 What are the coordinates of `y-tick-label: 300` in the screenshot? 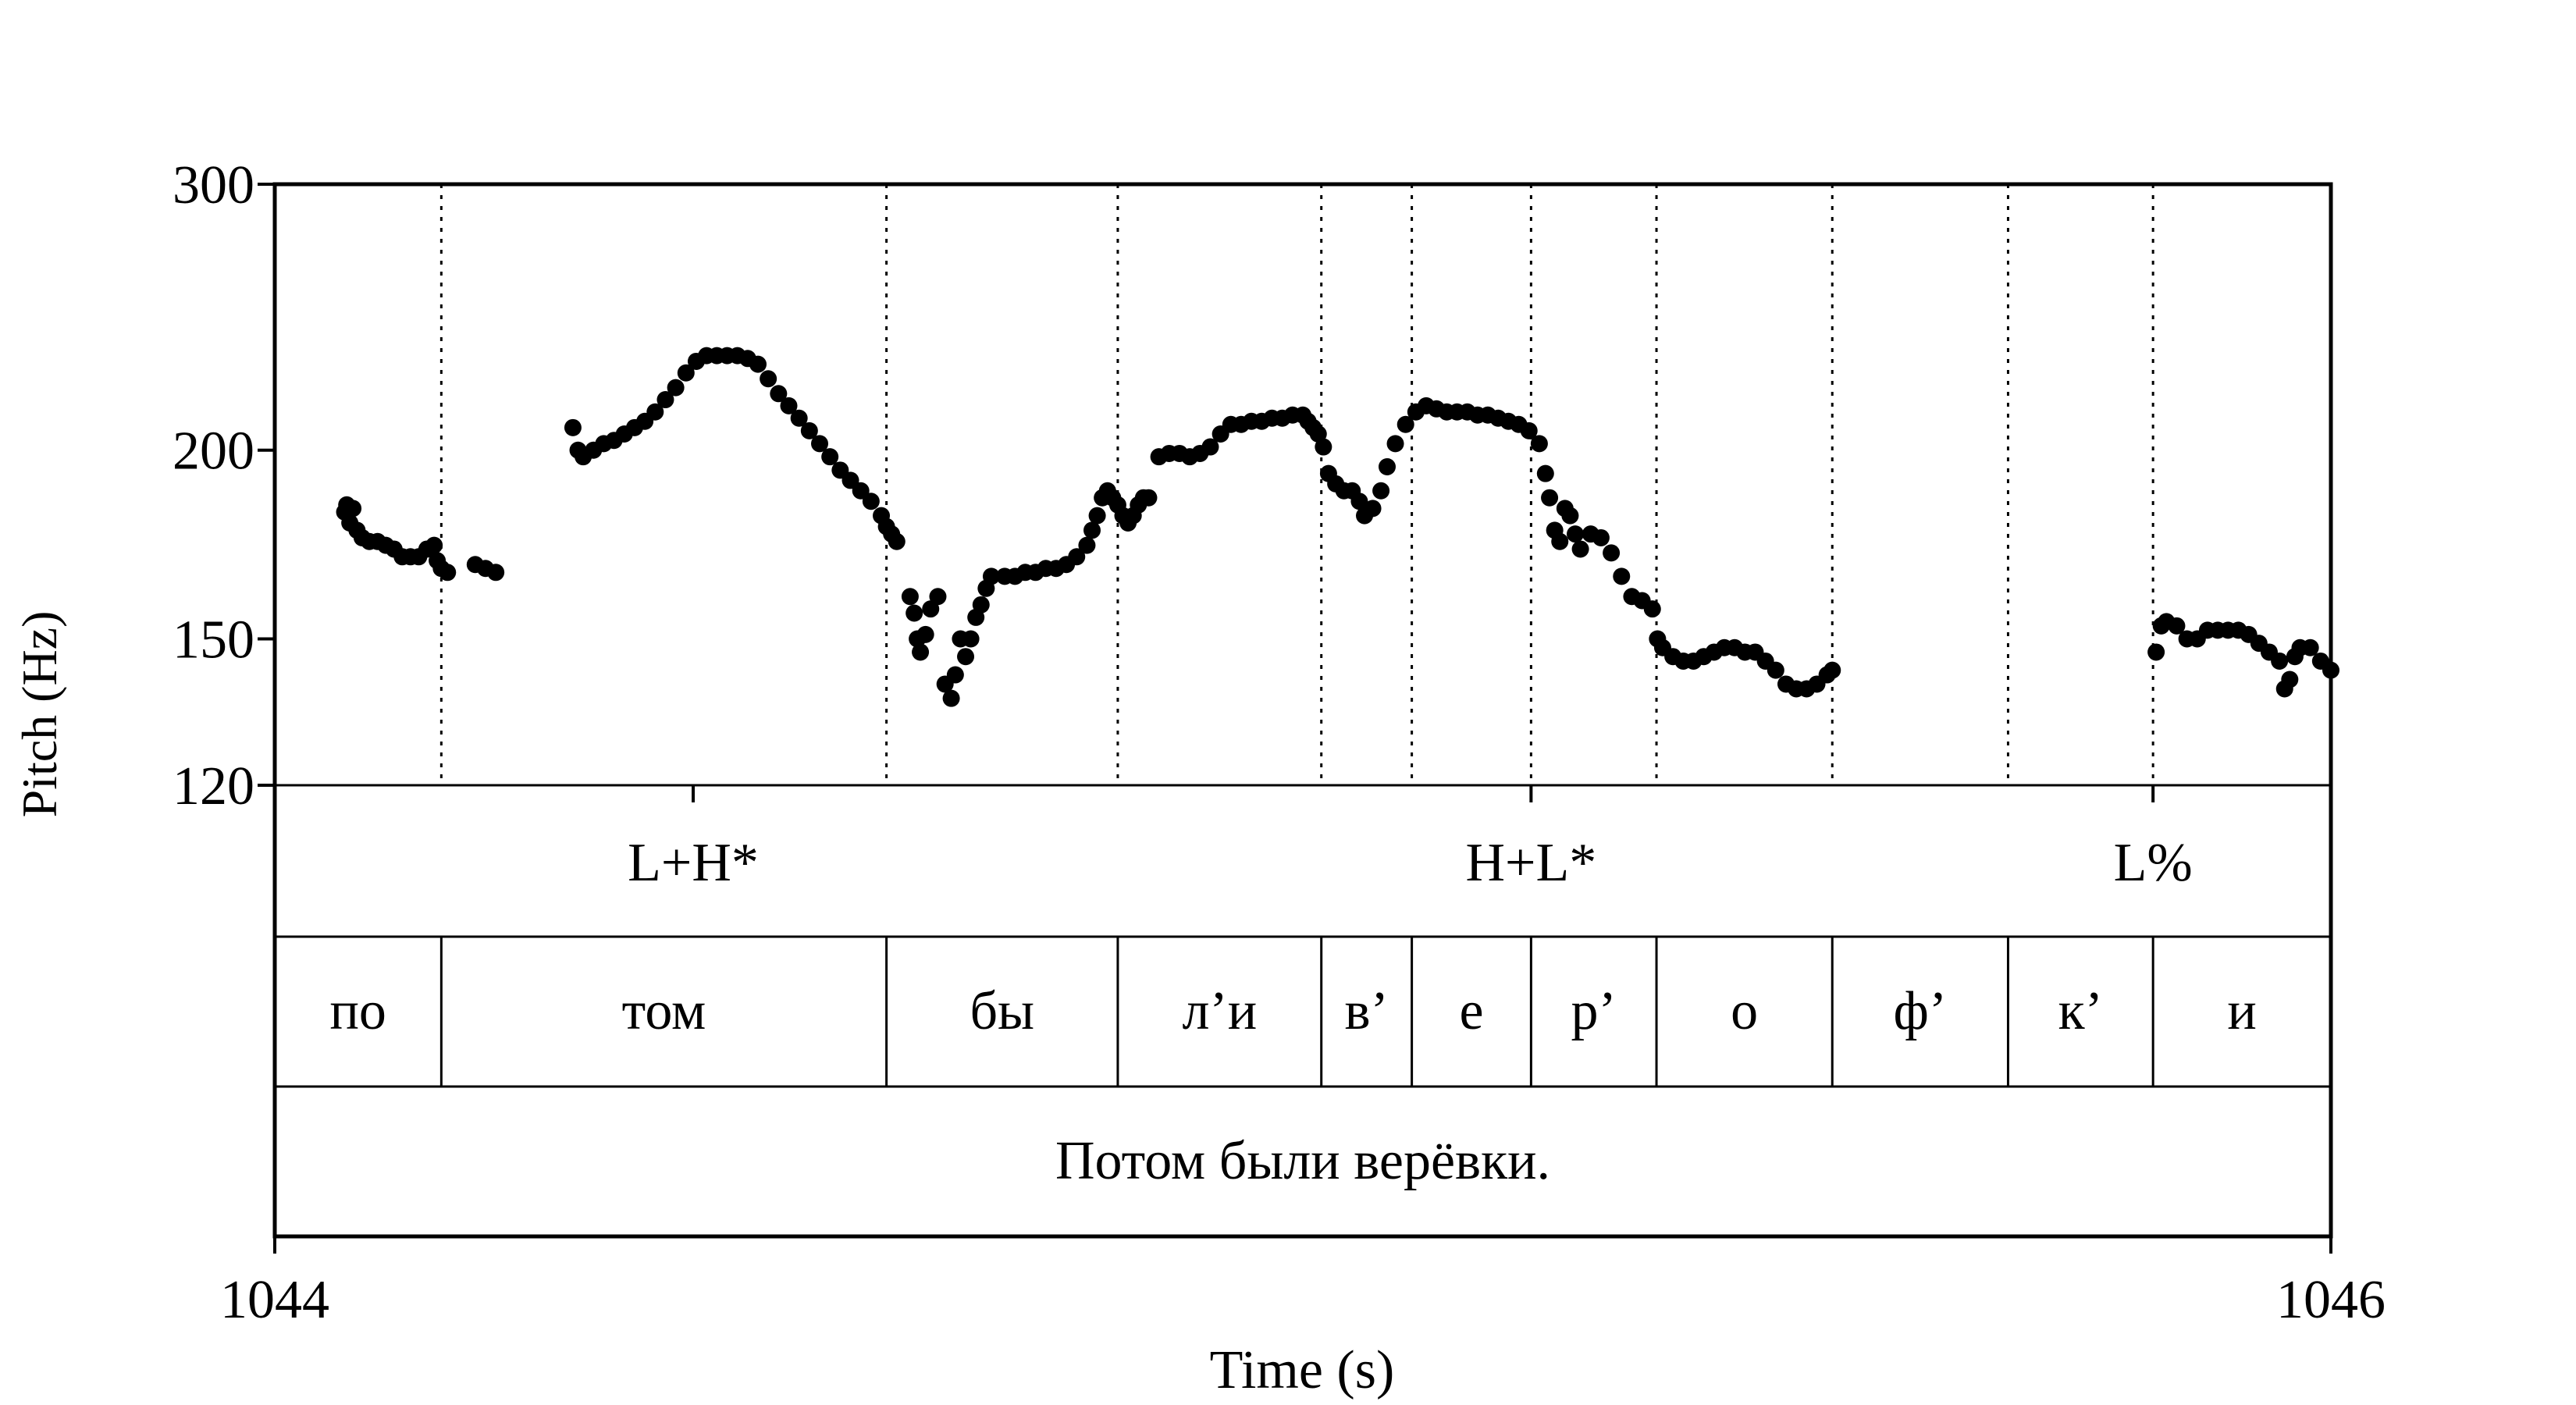 It's located at (213, 185).